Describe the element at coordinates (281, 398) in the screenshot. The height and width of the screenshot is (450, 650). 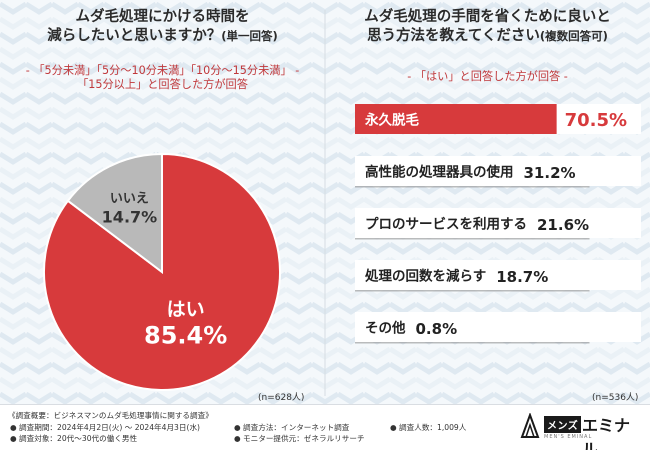
I see `pie-sample-size: (n=628人)` at that location.